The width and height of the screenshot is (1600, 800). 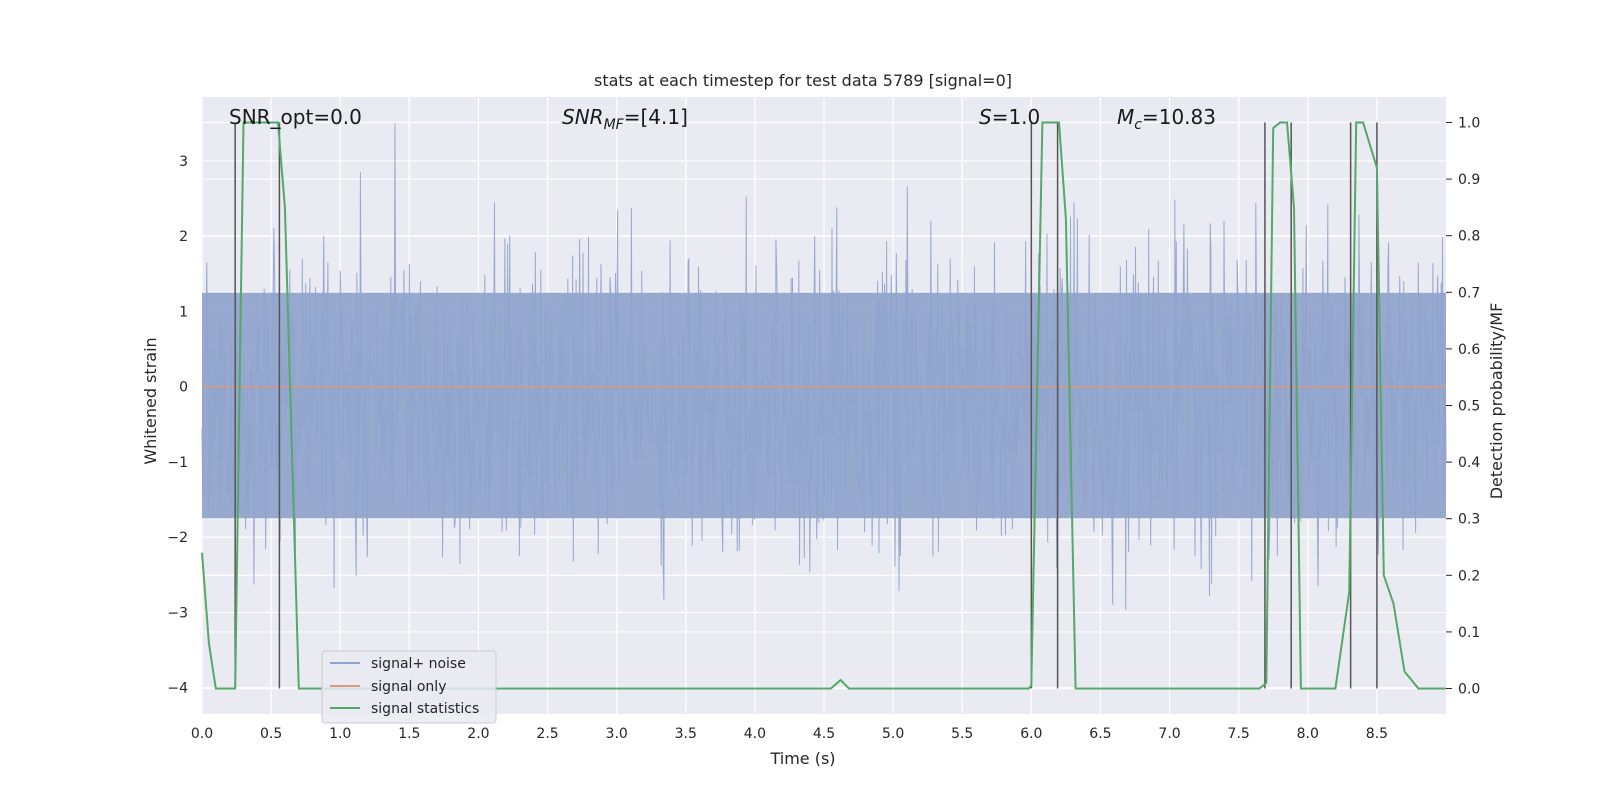 I want to click on y2-tick-label-9: 0.9, so click(x=1469, y=180).